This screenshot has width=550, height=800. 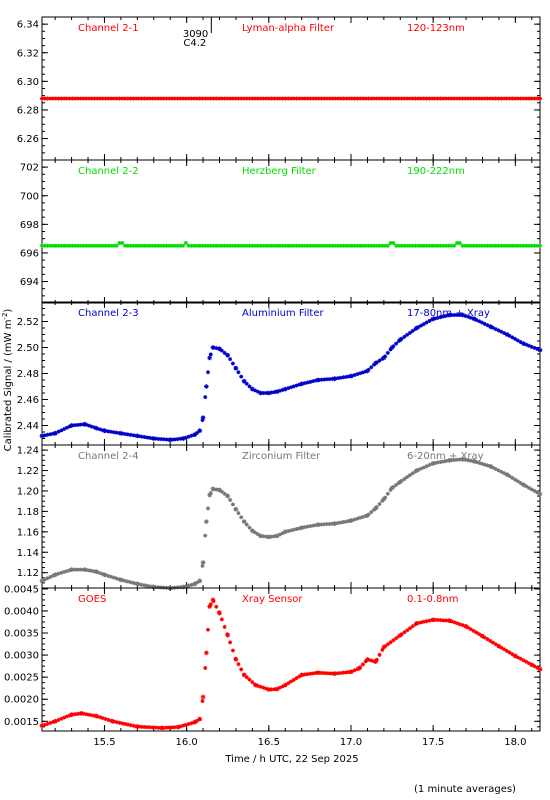 I want to click on panel-channel-label: Channel 2-1, so click(x=108, y=28).